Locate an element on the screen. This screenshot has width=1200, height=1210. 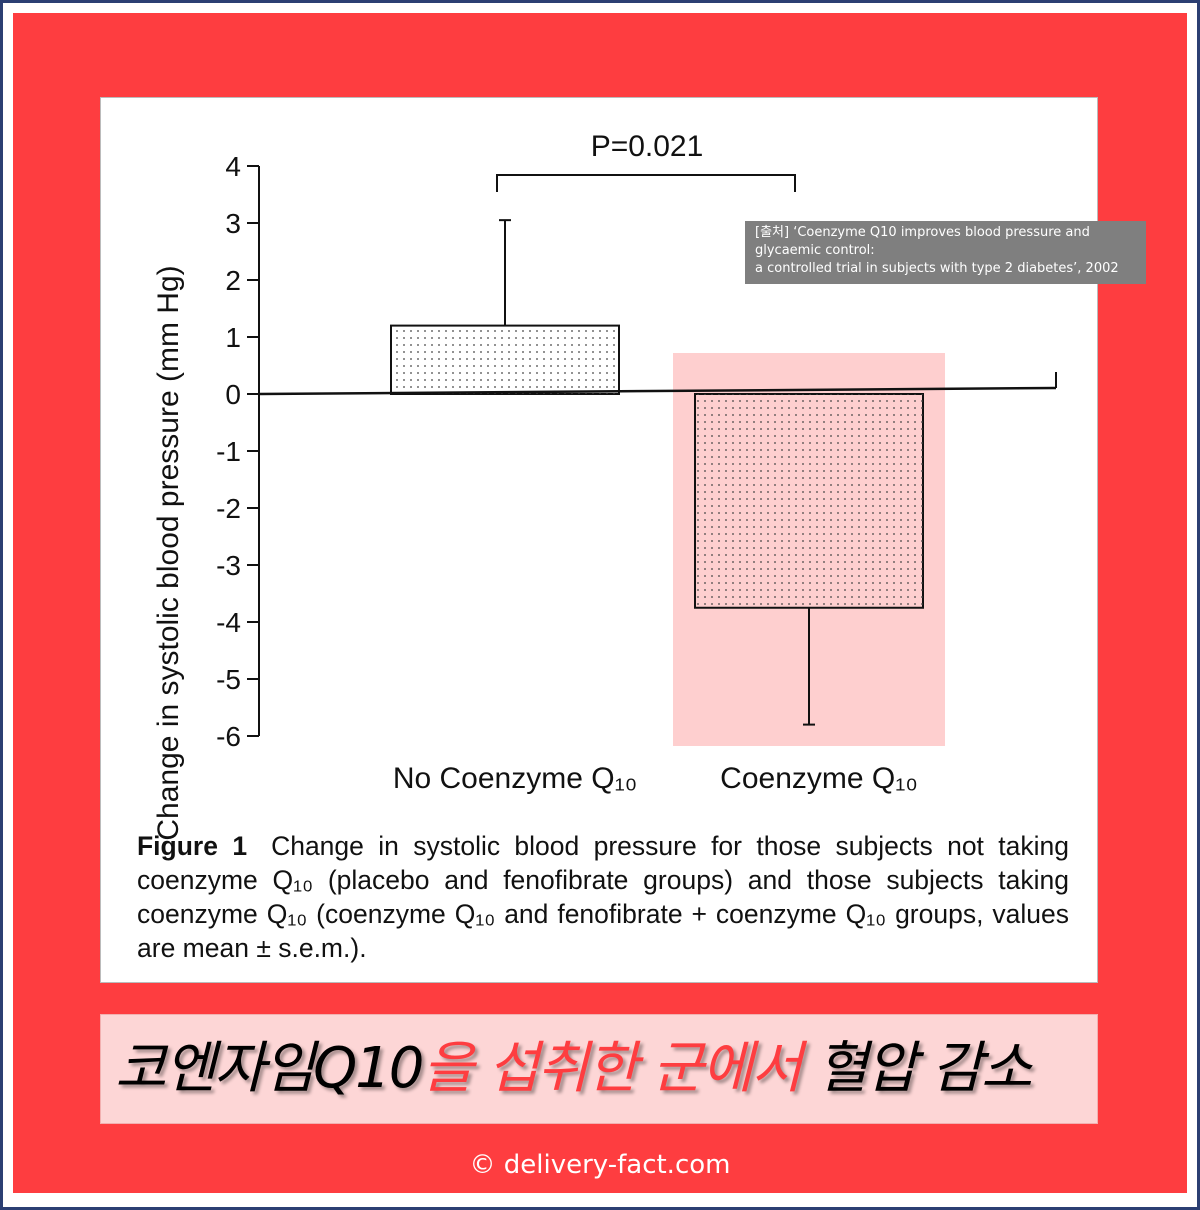
banner-part-1: 코엔자임Q10 is located at coordinates (269, 1068).